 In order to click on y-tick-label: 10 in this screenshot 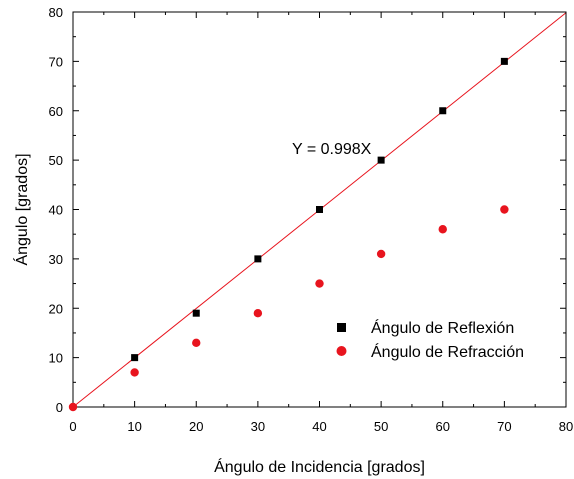, I will do `click(56, 358)`.